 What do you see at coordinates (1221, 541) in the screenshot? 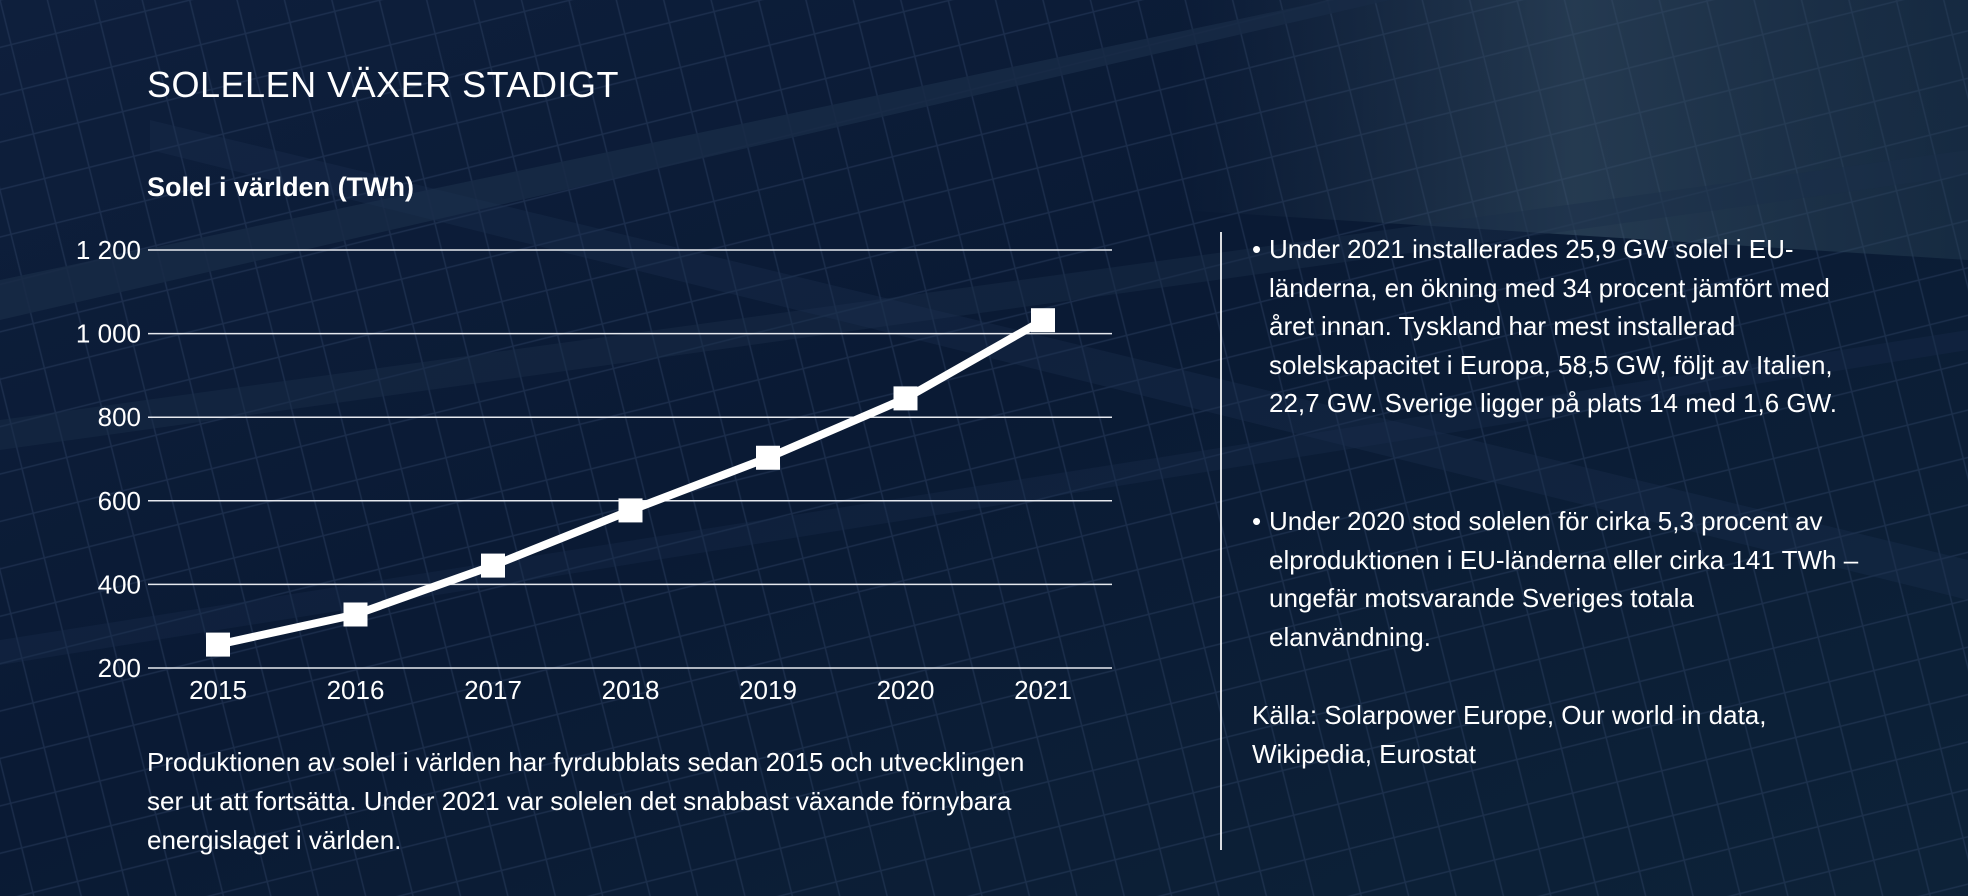
I see `column-divider` at bounding box center [1221, 541].